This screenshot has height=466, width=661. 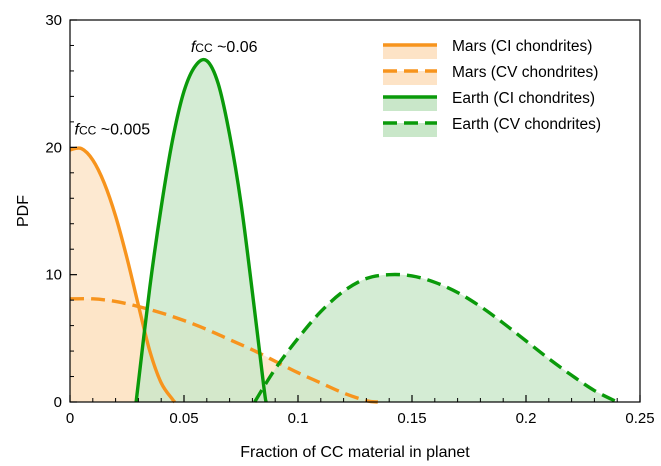 What do you see at coordinates (70, 418) in the screenshot?
I see `x-tick-label: 0` at bounding box center [70, 418].